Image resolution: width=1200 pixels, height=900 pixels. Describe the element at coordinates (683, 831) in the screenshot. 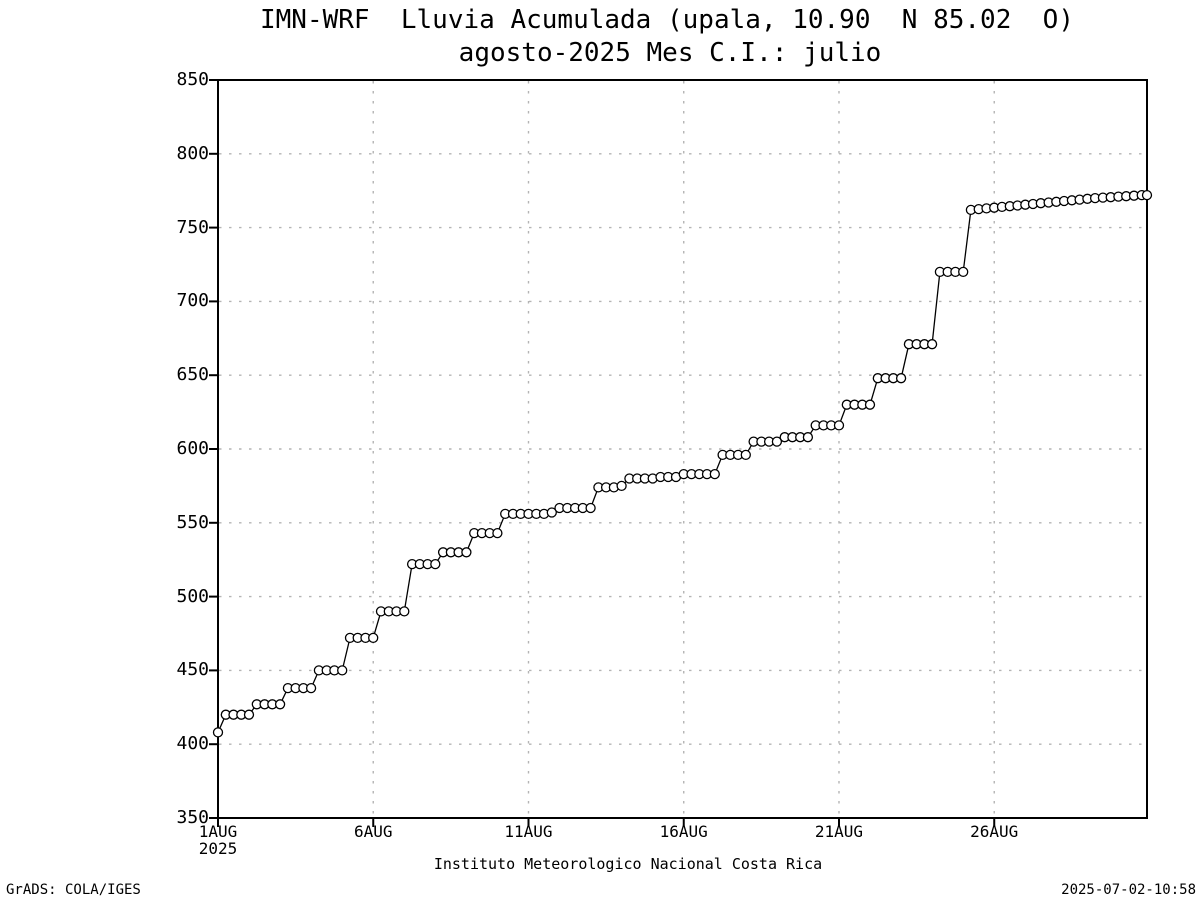

I see `x-tick-label: 16AUG` at that location.